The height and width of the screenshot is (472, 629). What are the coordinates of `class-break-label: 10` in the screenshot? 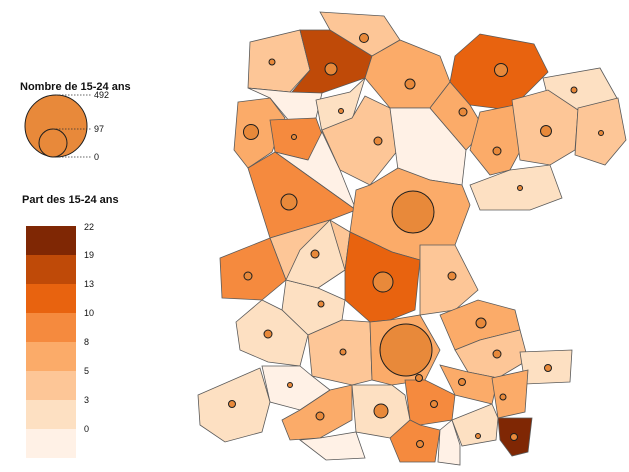 It's located at (89, 313).